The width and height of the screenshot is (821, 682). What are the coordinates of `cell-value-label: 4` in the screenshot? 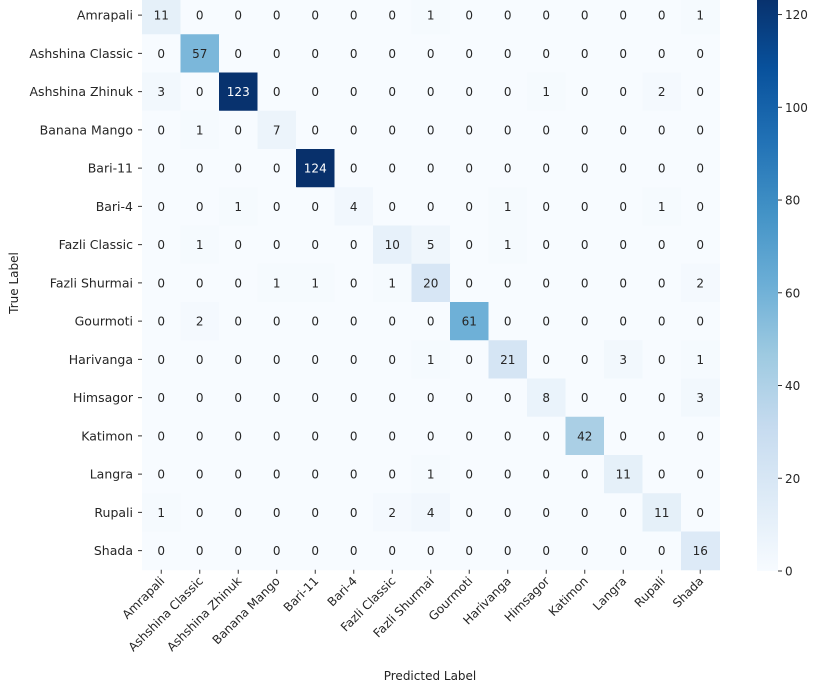 It's located at (354, 207).